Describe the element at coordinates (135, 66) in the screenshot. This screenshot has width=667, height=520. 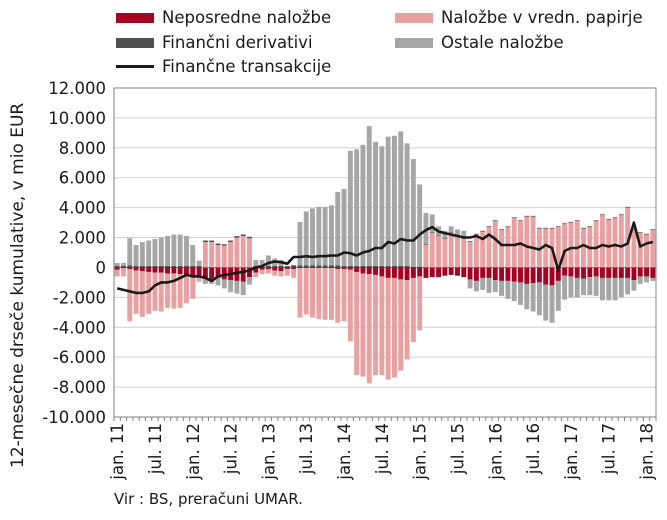
I see `legend-swatch` at that location.